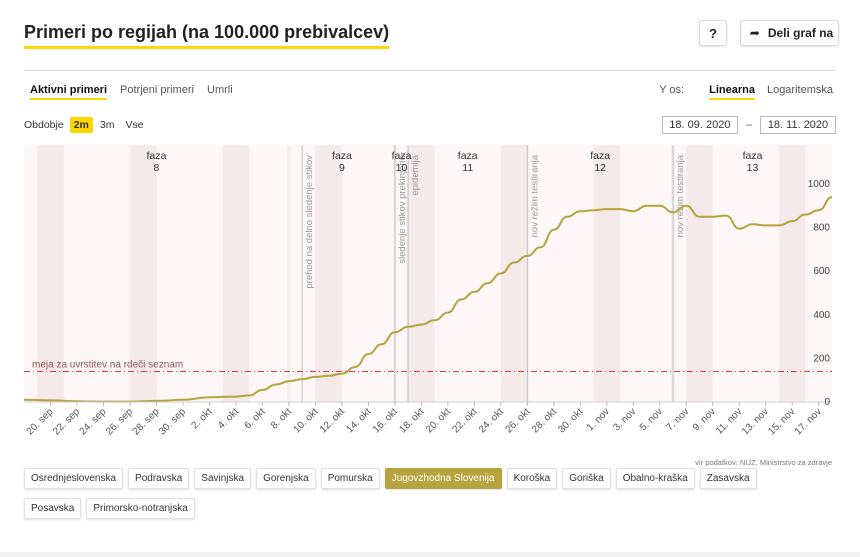 Image resolution: width=860 pixels, height=557 pixels. What do you see at coordinates (402, 162) in the screenshot?
I see `phase-label: faza 10` at bounding box center [402, 162].